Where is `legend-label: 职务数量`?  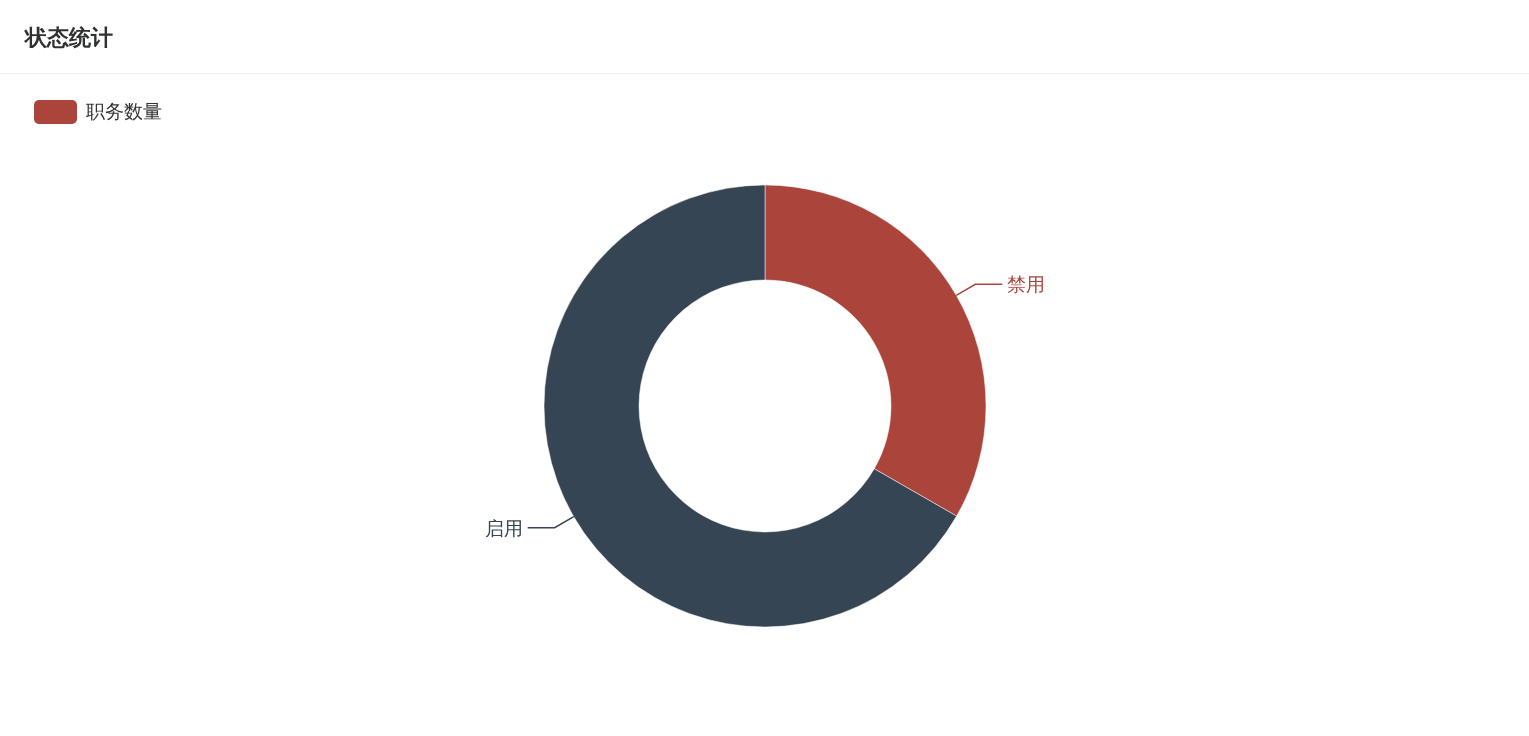
legend-label: 职务数量 is located at coordinates (124, 111).